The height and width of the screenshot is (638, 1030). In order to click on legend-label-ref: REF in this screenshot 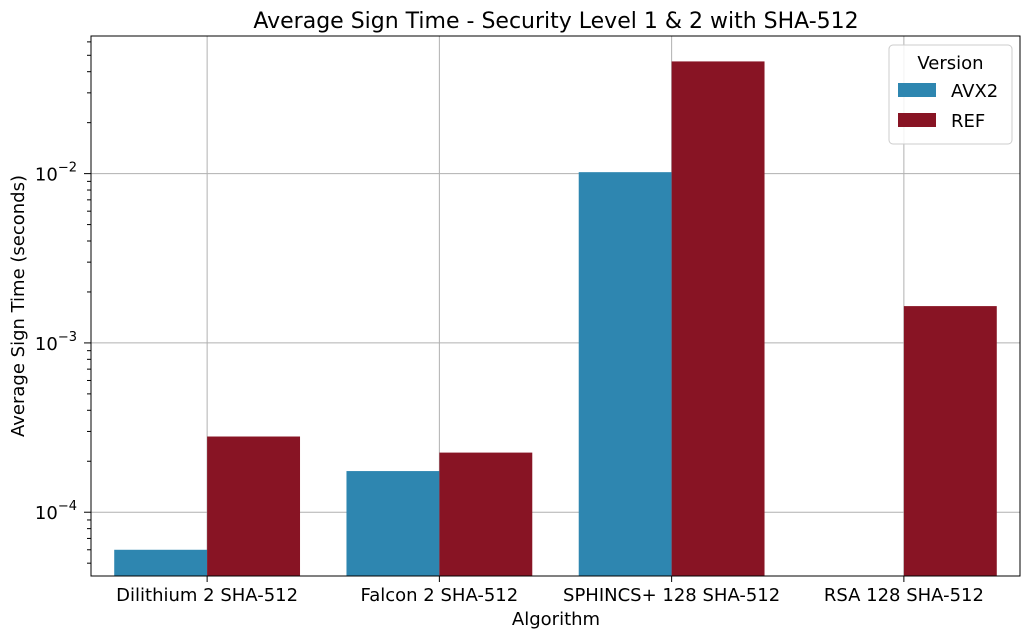, I will do `click(968, 121)`.